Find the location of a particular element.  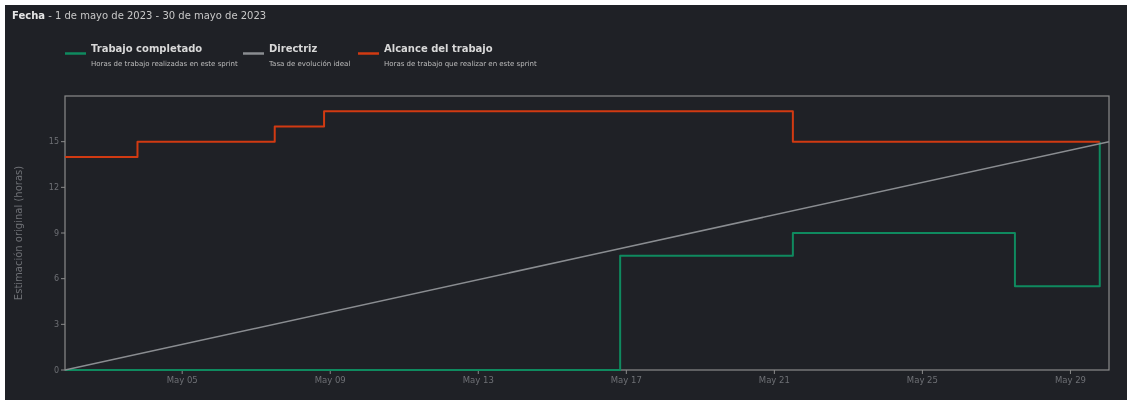

y-tick-label: 0 is located at coordinates (56, 370).